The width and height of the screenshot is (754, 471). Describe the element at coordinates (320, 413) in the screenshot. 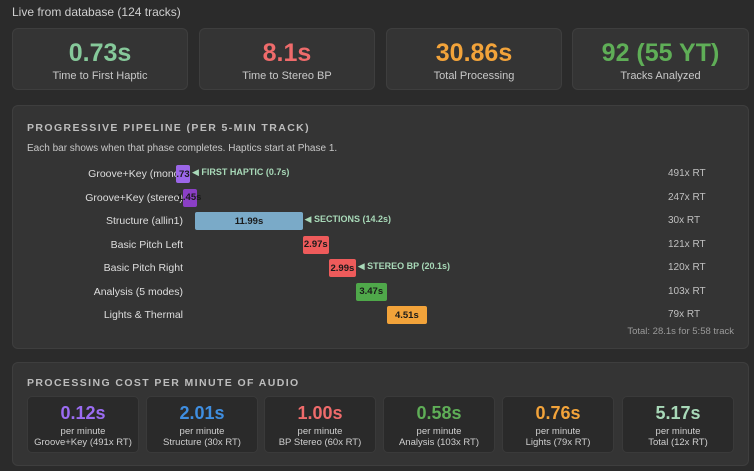

I see `cost-value: 1.00s` at that location.